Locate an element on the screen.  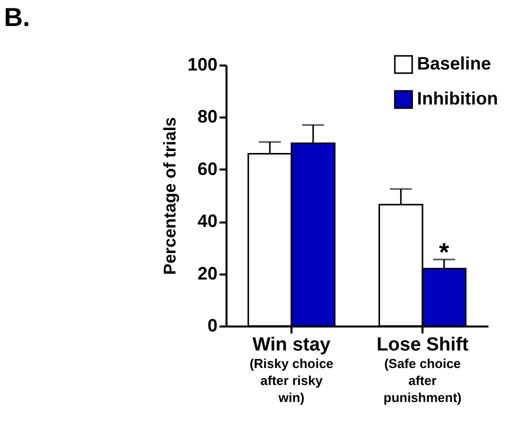
y-tick-label: 100 is located at coordinates (202, 64).